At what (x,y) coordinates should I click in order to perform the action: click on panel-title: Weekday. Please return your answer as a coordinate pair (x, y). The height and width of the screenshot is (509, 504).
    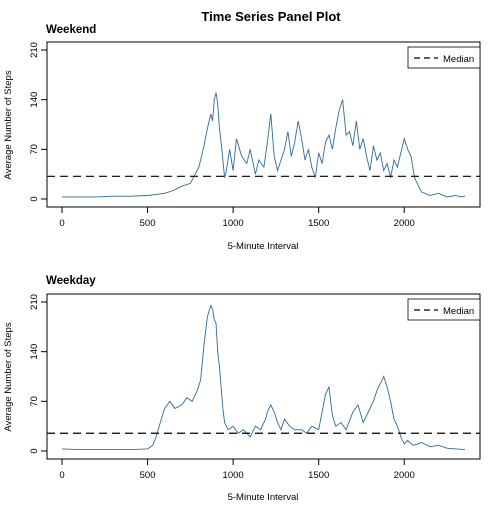
    Looking at the image, I should click on (71, 281).